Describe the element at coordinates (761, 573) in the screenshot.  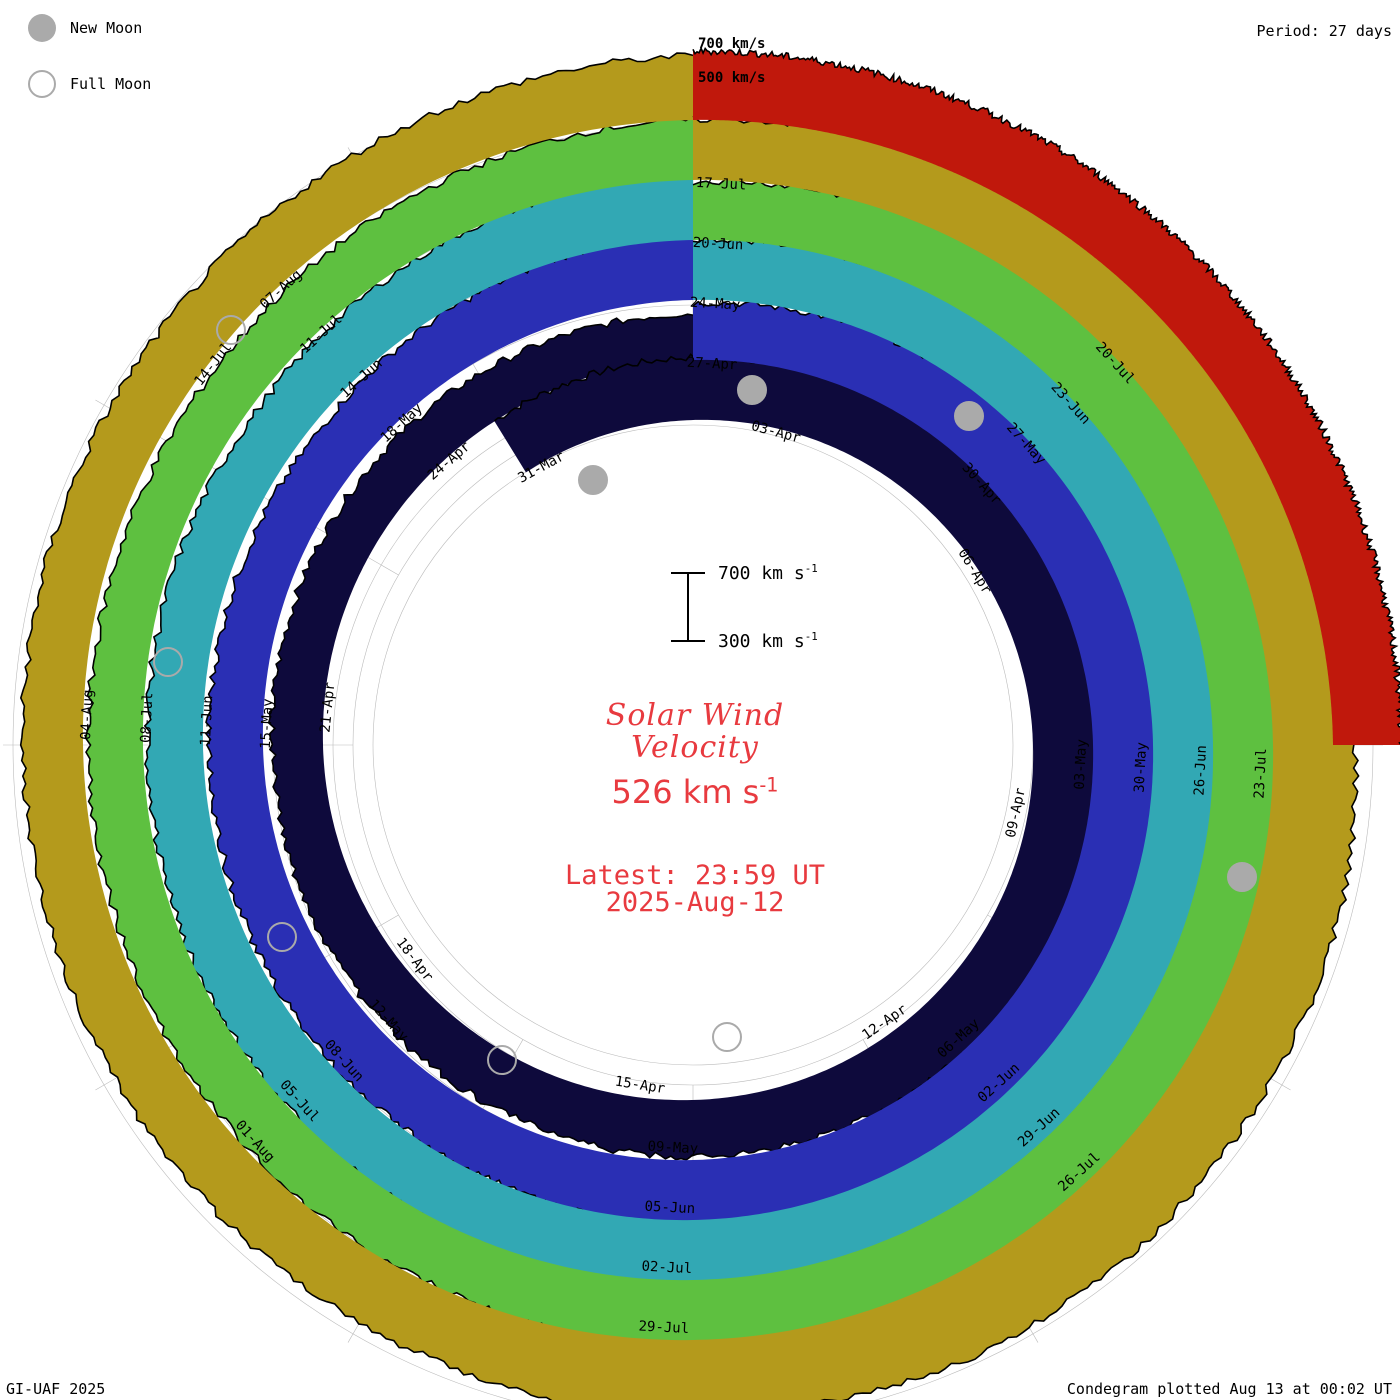
I see `scale-top-text: 700 km s` at that location.